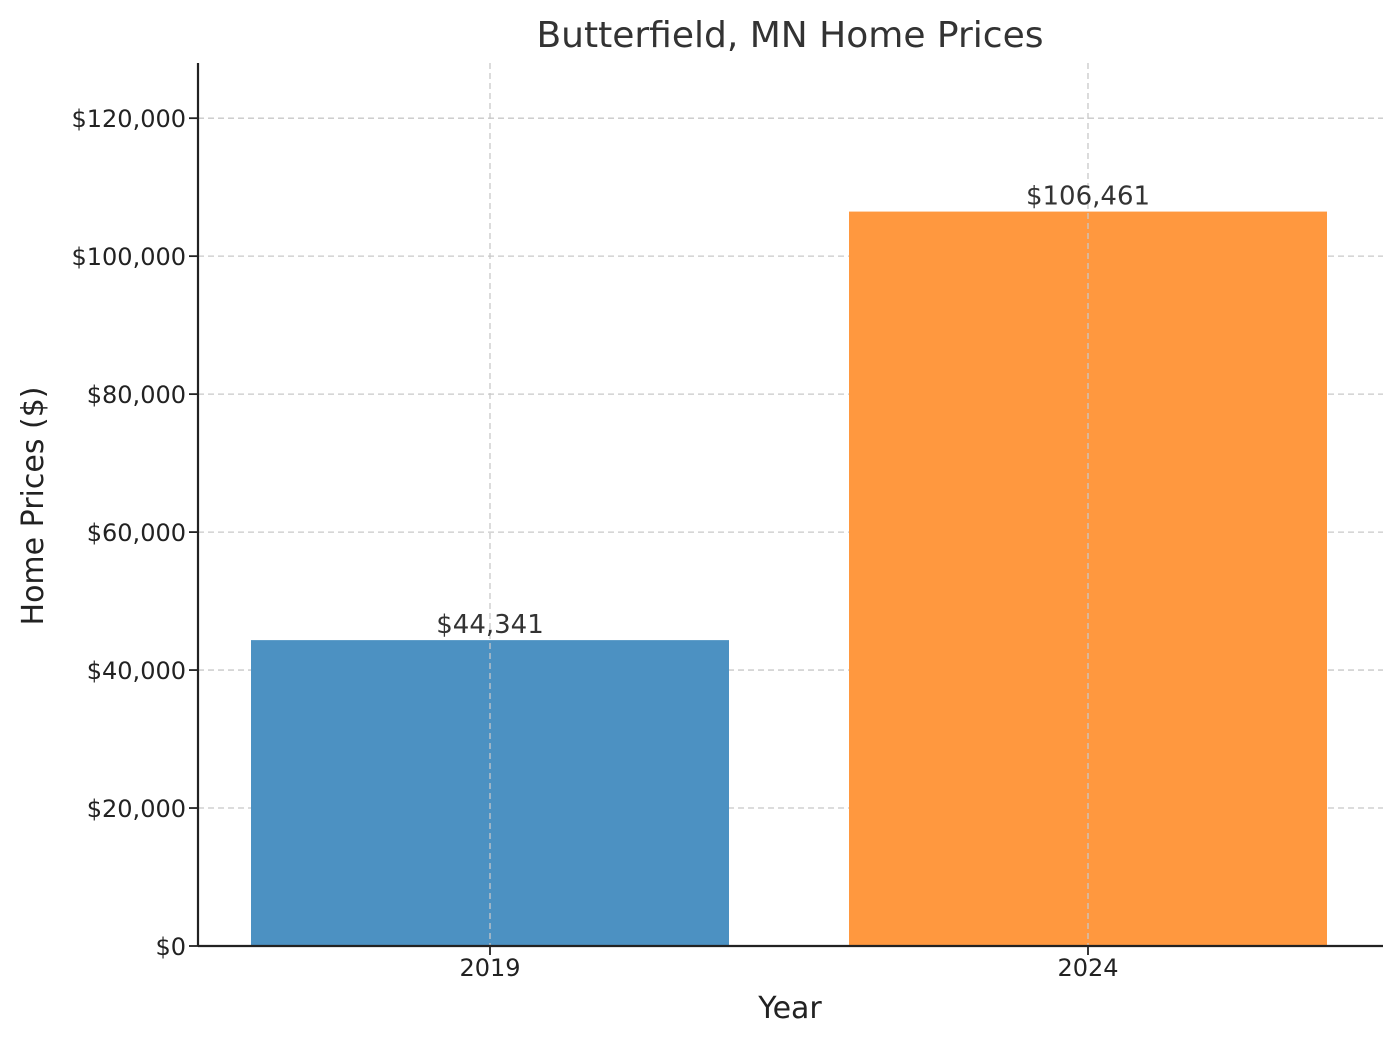  What do you see at coordinates (789, 1008) in the screenshot?
I see `x-axis-label: Year` at bounding box center [789, 1008].